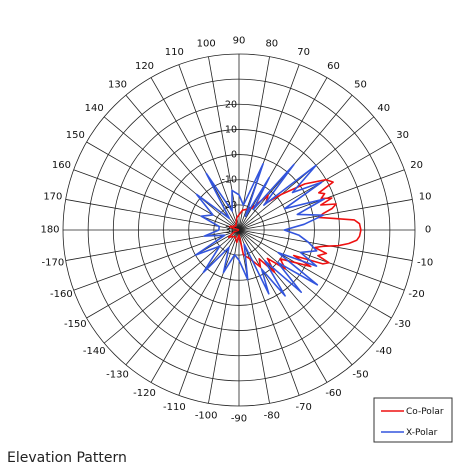 This screenshot has width=459, height=475. What do you see at coordinates (360, 374) in the screenshot?
I see `angle-tick-label: -50` at bounding box center [360, 374].